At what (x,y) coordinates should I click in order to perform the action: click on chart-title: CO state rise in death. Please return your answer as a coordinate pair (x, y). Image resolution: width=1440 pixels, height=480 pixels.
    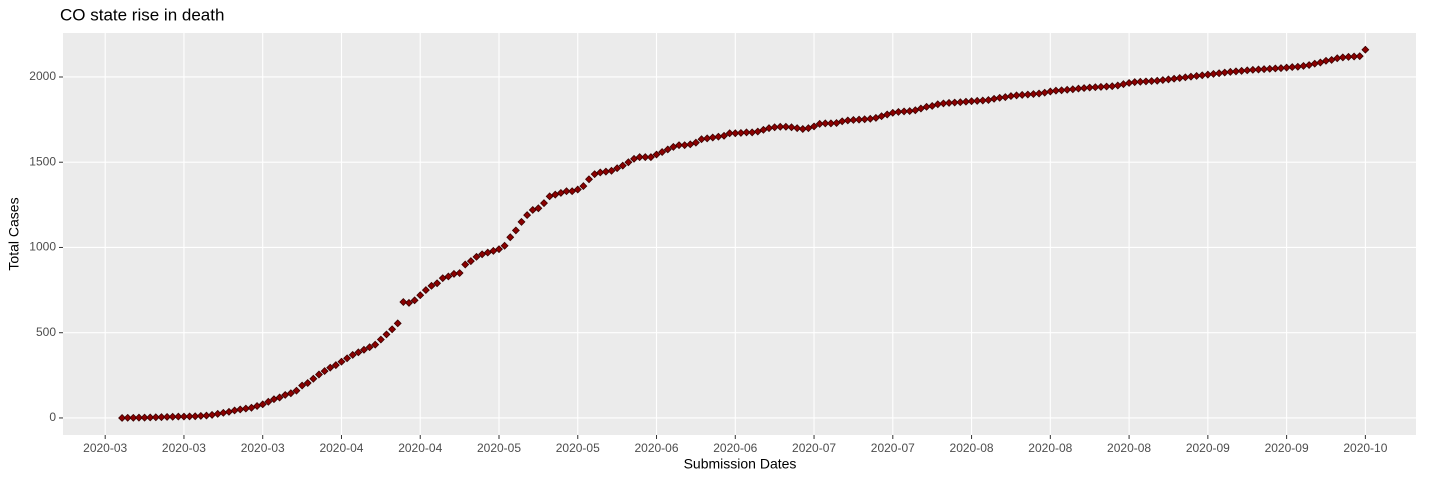
    Looking at the image, I should click on (142, 14).